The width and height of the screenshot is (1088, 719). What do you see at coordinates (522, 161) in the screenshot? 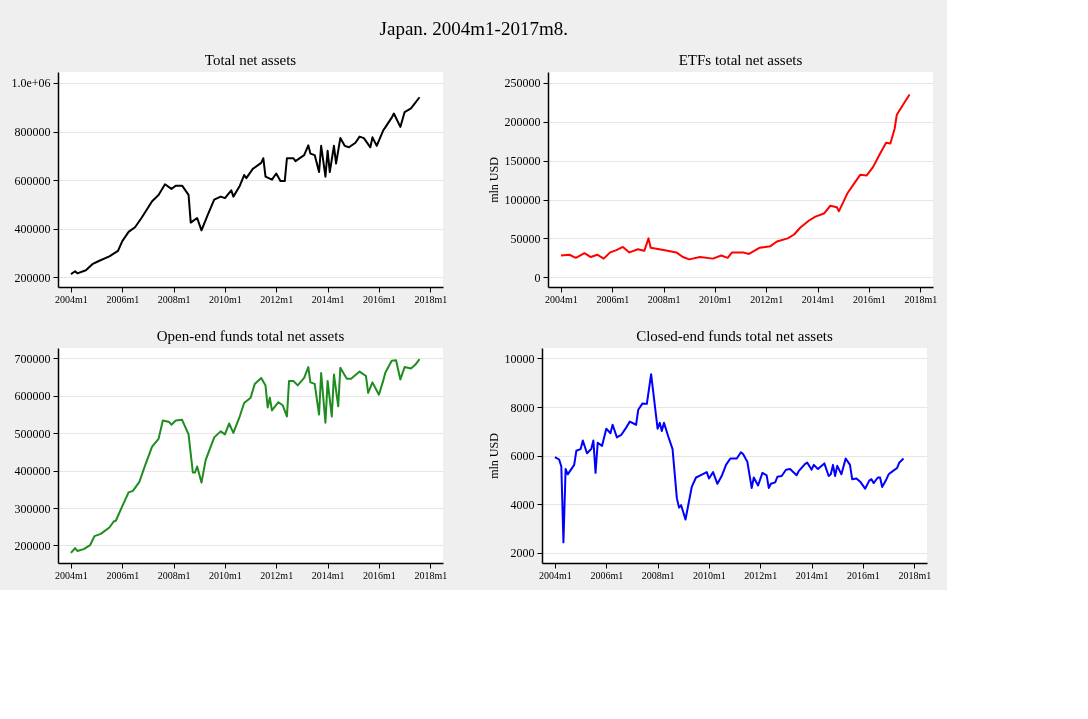
I see `y-tick-label: 150000` at bounding box center [522, 161].